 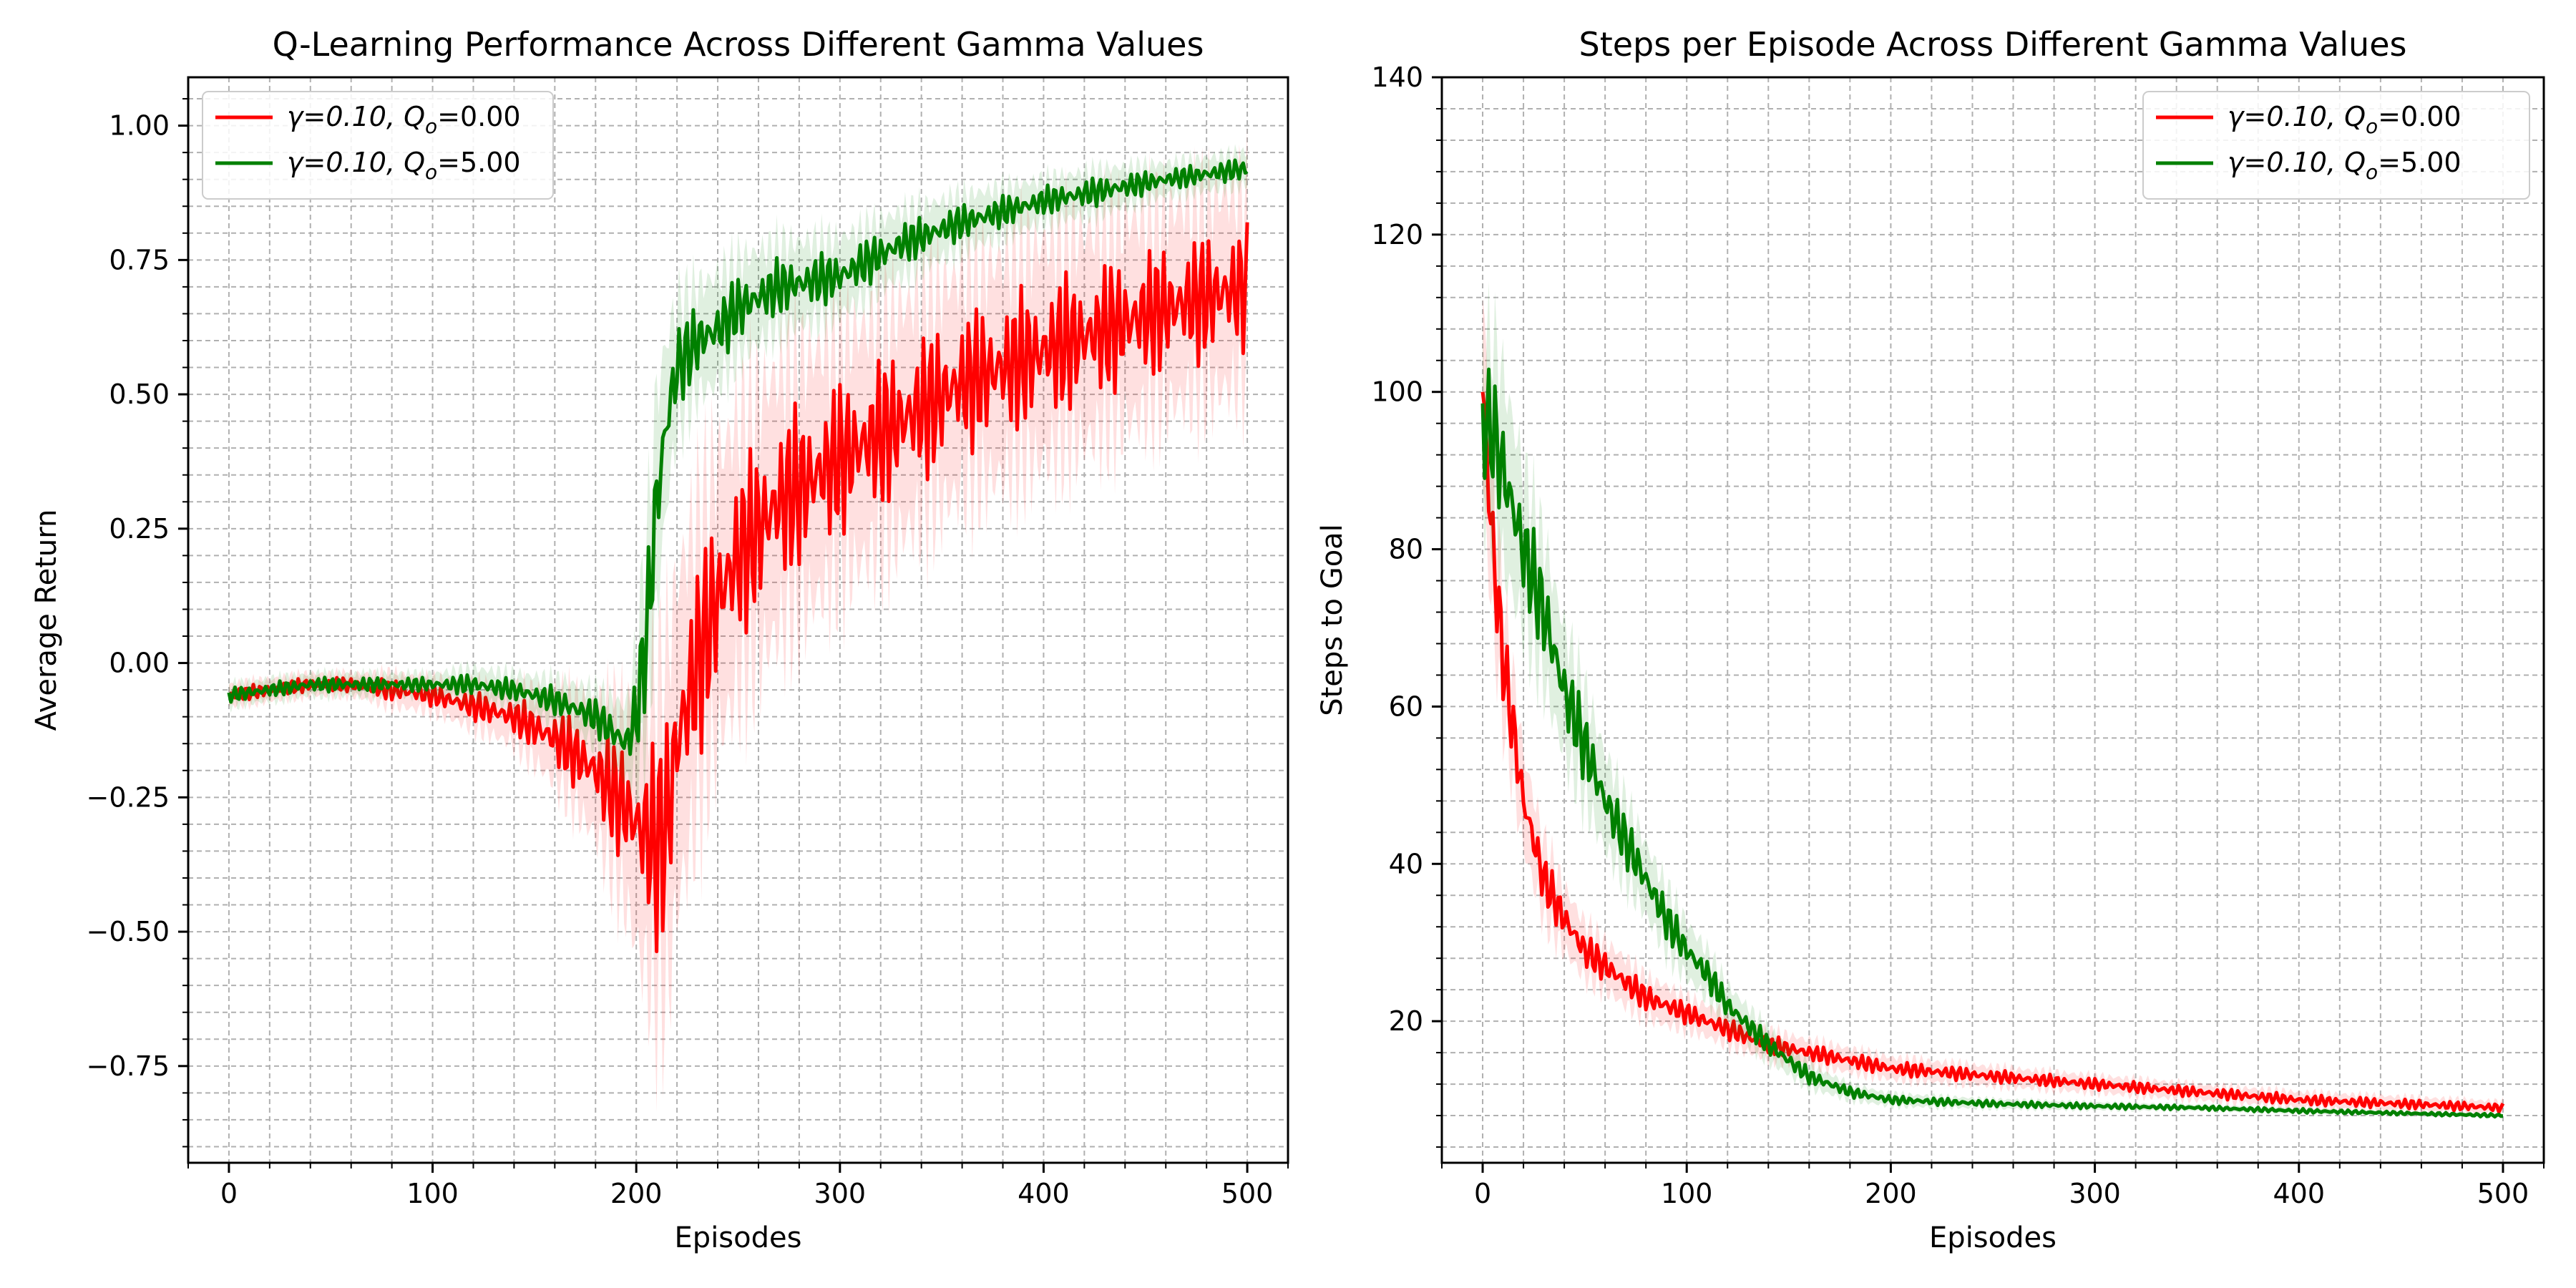 I want to click on y-tick-label: 20, so click(x=1406, y=1021).